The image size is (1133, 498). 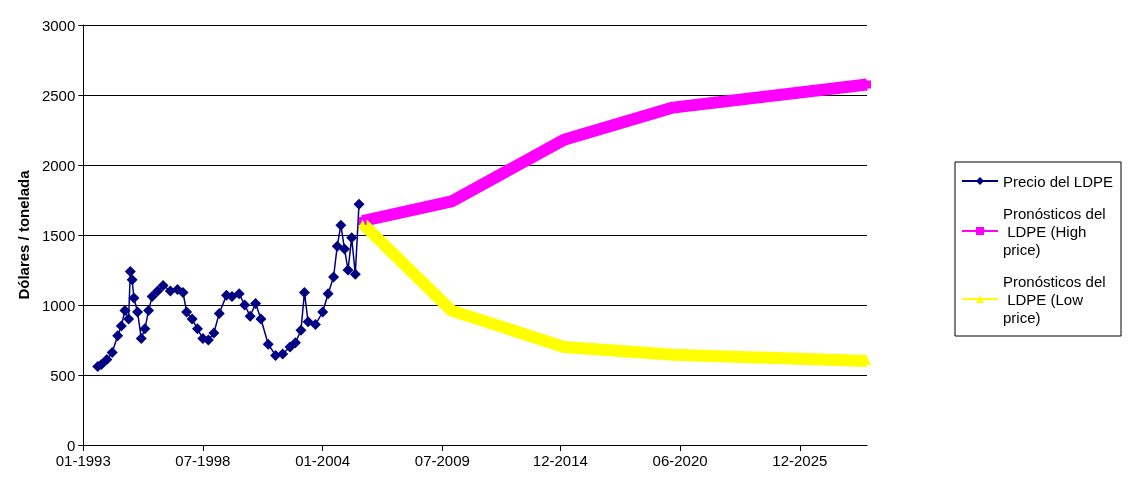 I want to click on x-tick-label: 01-2004, so click(x=323, y=460).